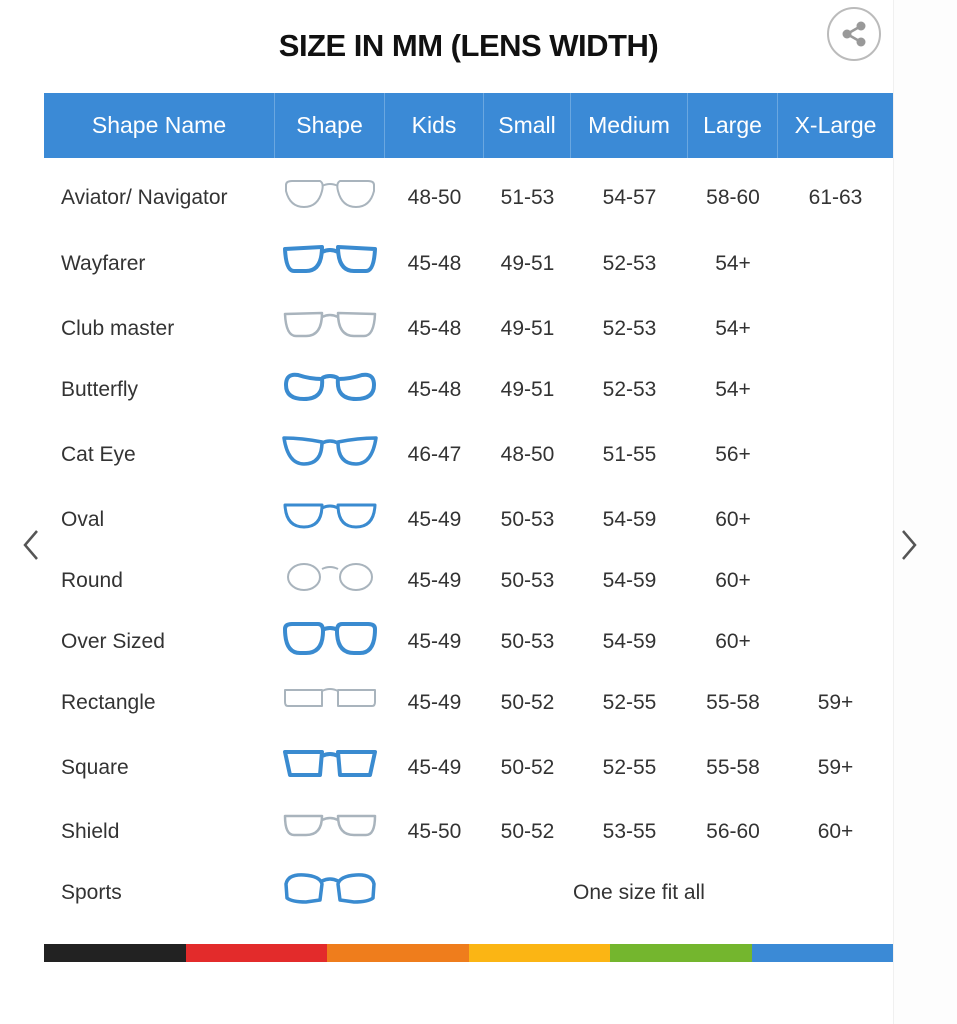 This screenshot has width=957, height=1024. What do you see at coordinates (100, 389) in the screenshot?
I see `shape-name: Butterfly` at bounding box center [100, 389].